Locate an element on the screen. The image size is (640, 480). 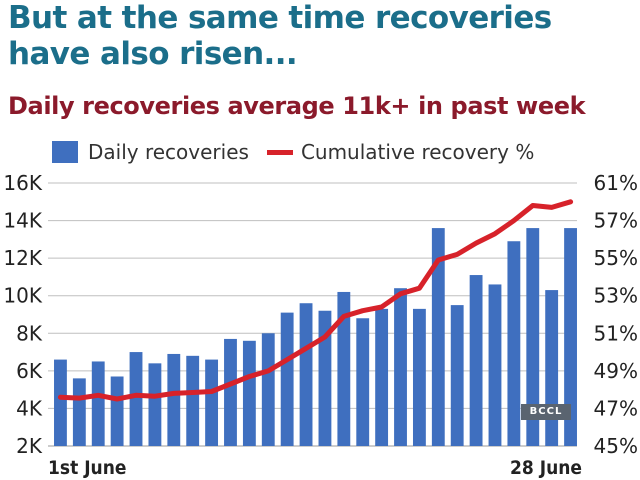
left-tick-label: 14K is located at coordinates (22, 221).